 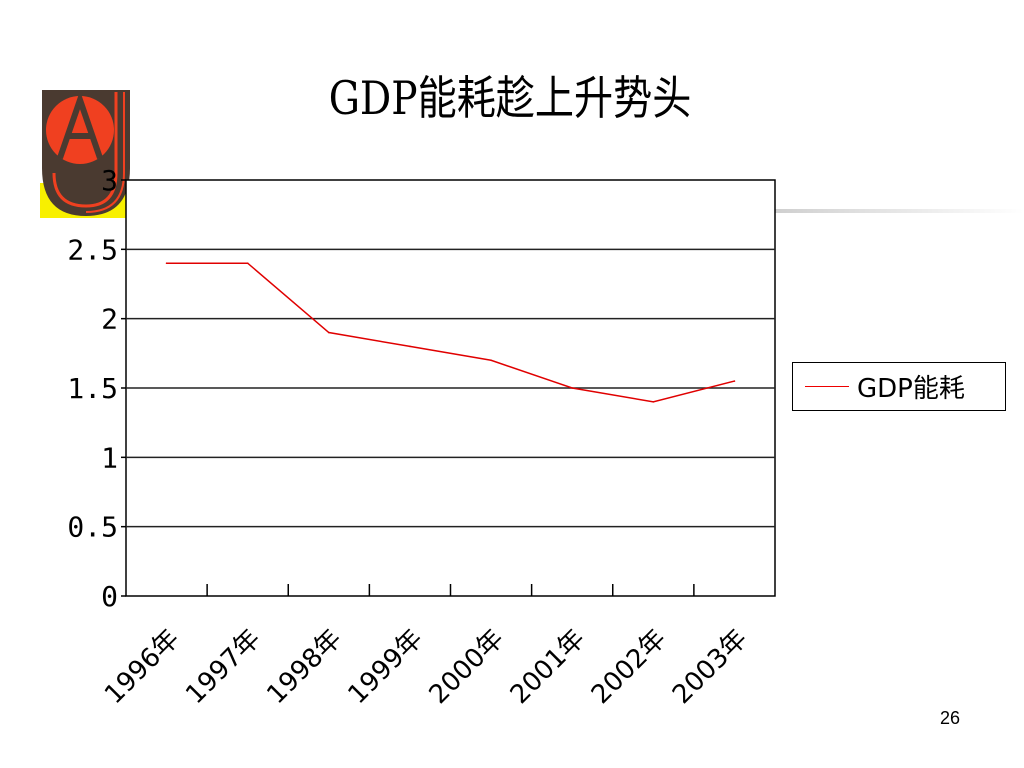 I want to click on x-tick-label: 1997年, so click(x=223, y=667).